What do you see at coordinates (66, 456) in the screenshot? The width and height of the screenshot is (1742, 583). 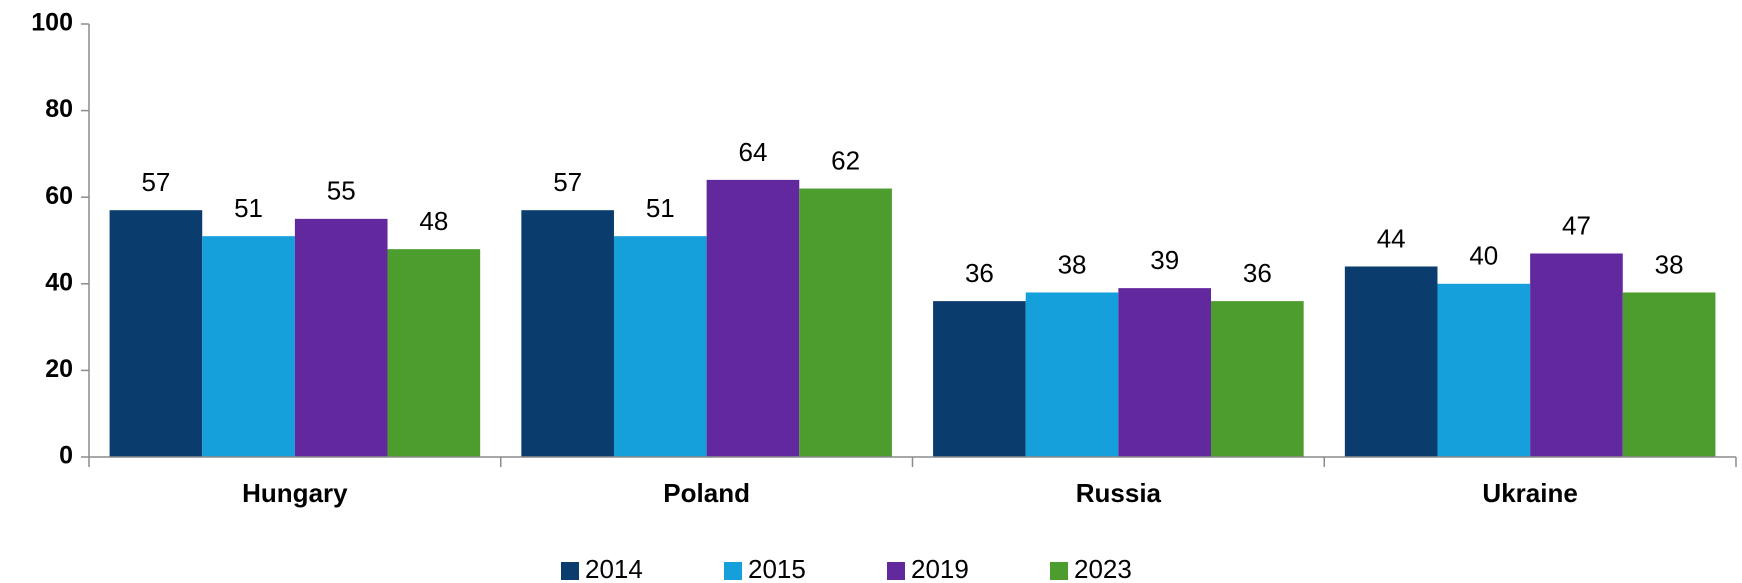 I see `y-tick-label: 0` at bounding box center [66, 456].